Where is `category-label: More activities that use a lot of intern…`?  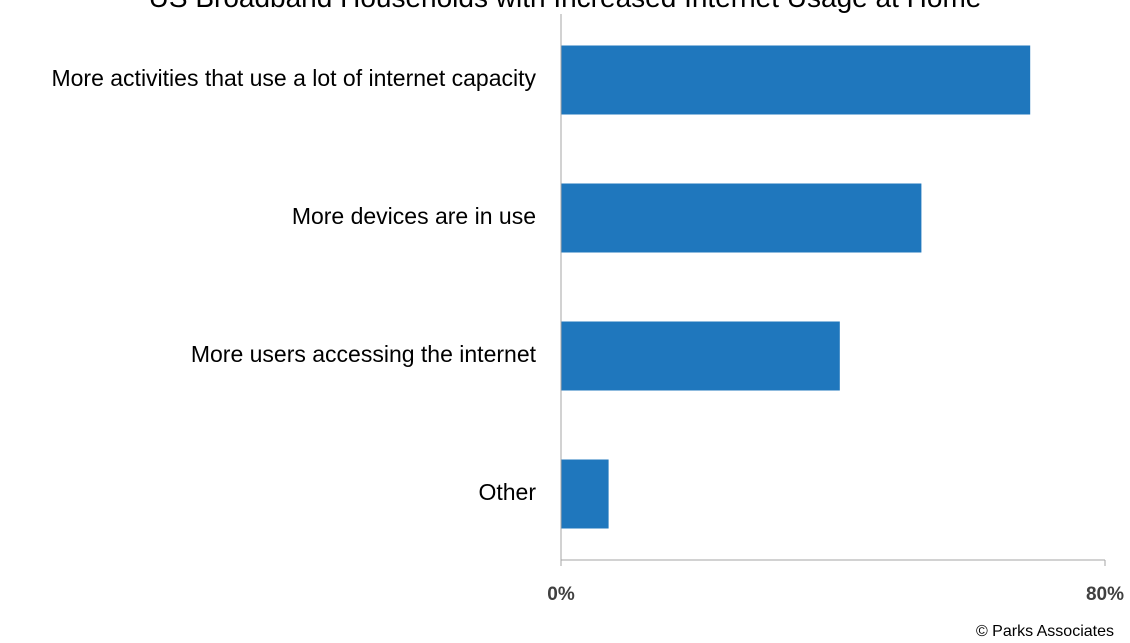
category-label: More activities that use a lot of intern… is located at coordinates (293, 78).